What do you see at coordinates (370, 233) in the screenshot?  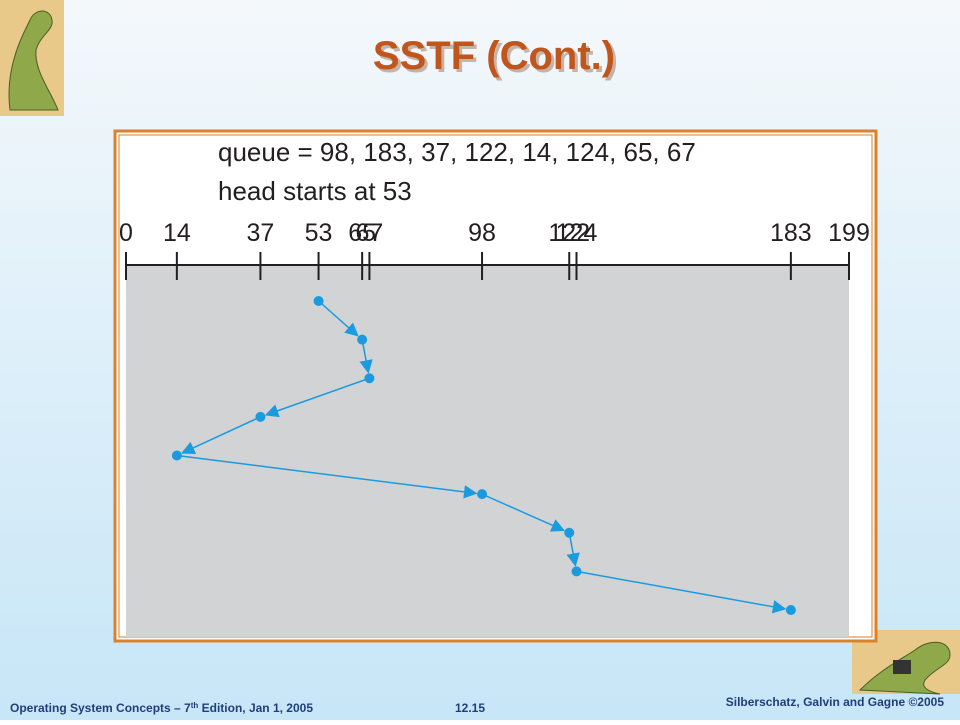 I see `tick-label: 67` at bounding box center [370, 233].